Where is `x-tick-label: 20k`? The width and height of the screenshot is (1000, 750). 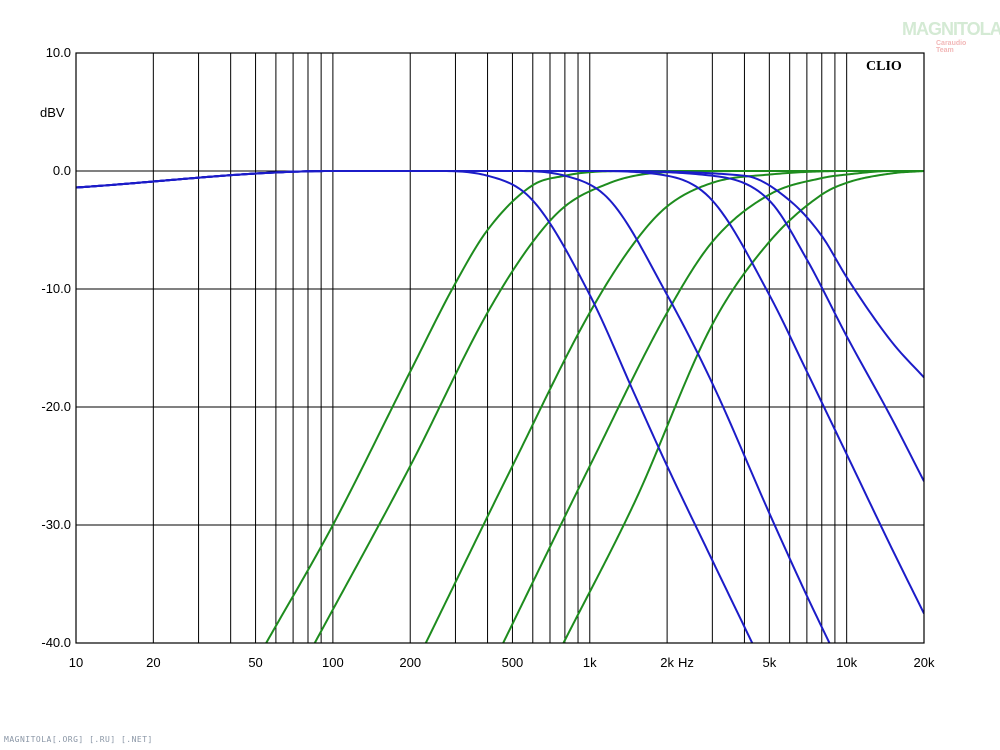
x-tick-label: 20k is located at coordinates (924, 662).